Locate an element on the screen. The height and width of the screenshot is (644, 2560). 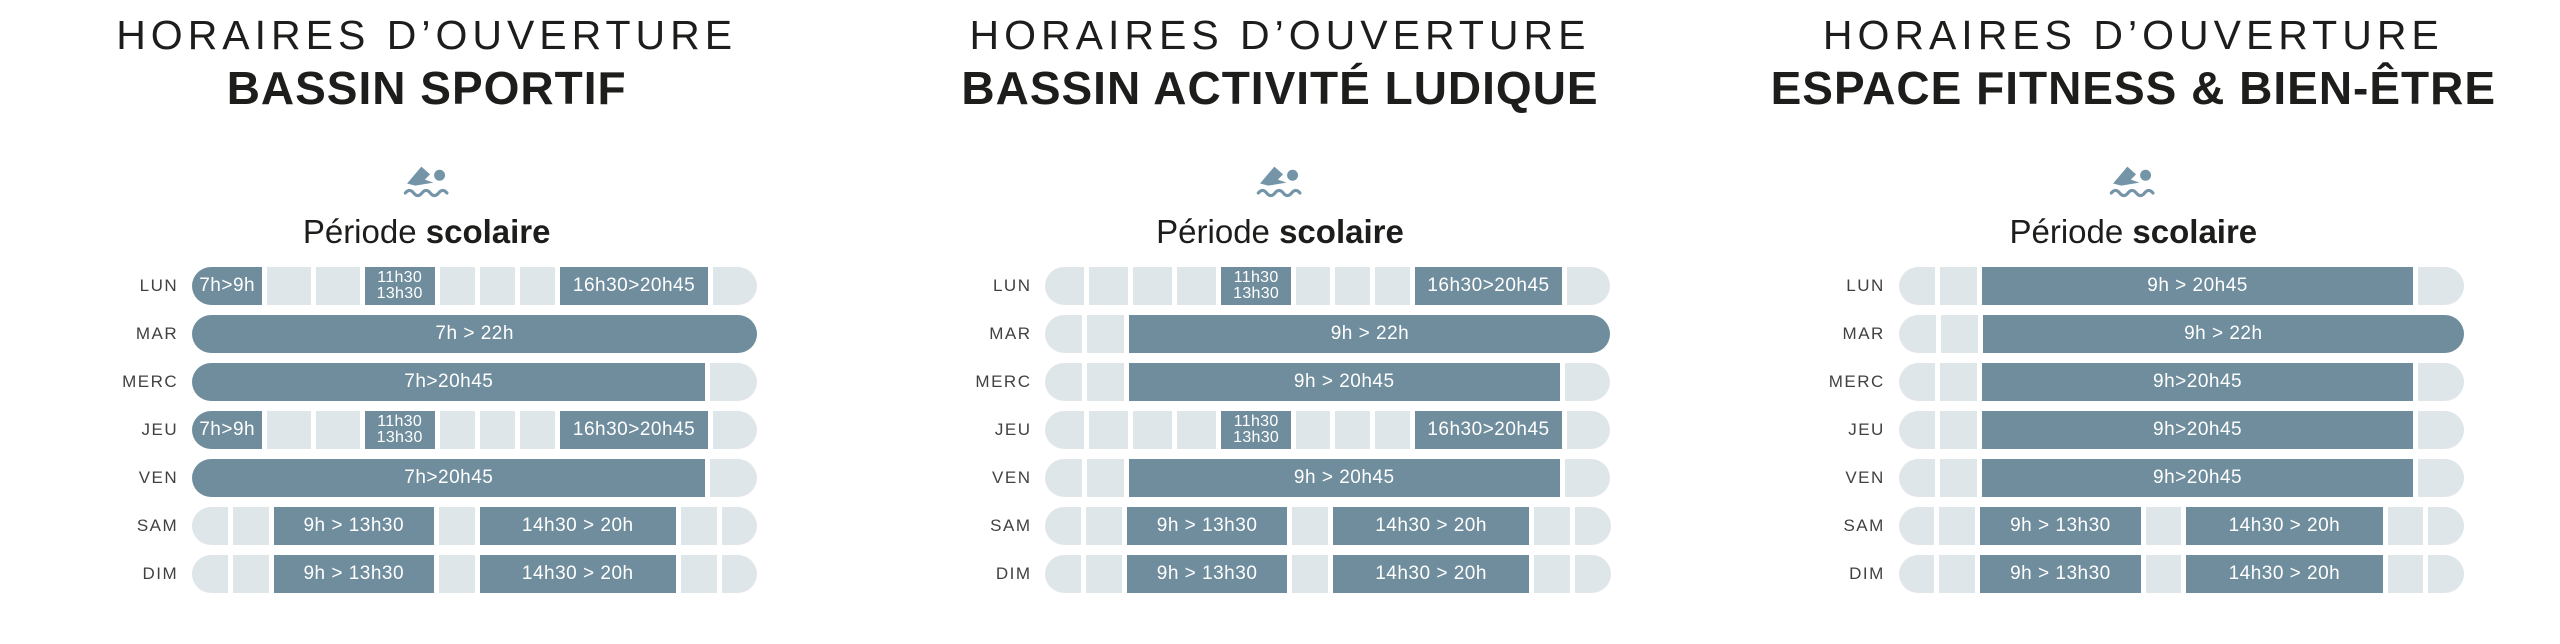
open-slot: 14h30 > 20h is located at coordinates (1431, 574).